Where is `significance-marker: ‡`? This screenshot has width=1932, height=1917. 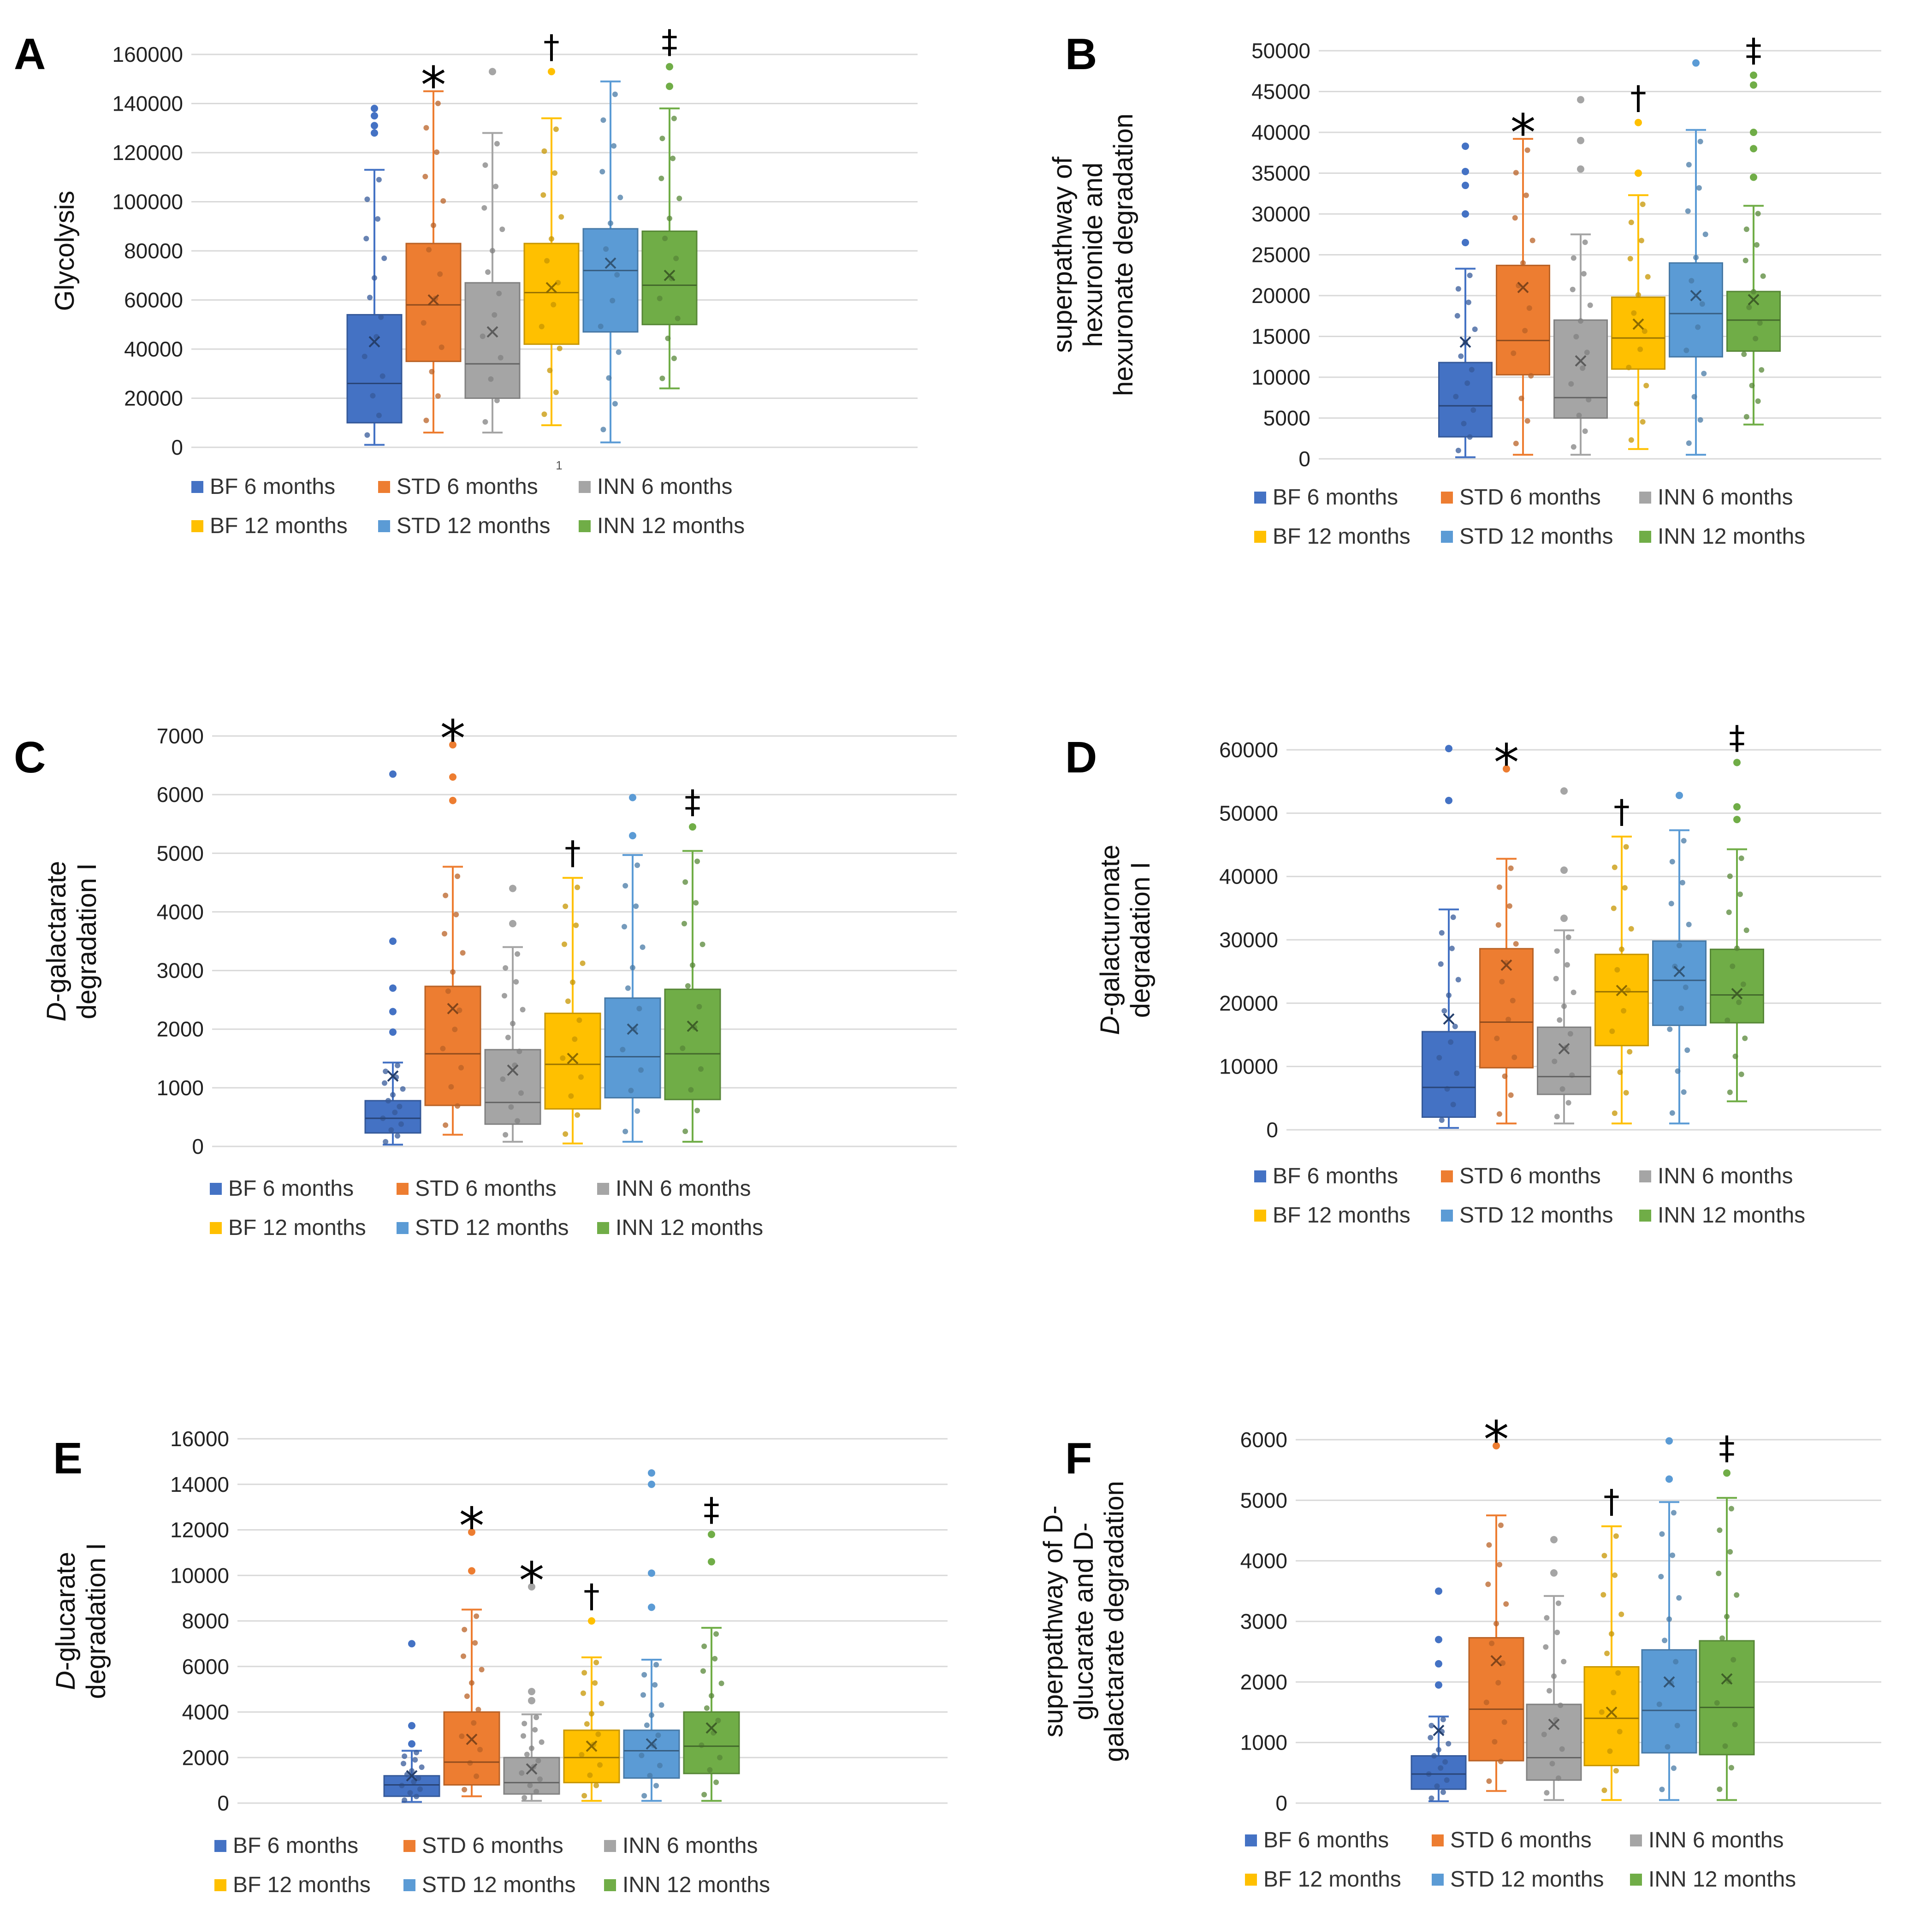
significance-marker: ‡ is located at coordinates (712, 1509).